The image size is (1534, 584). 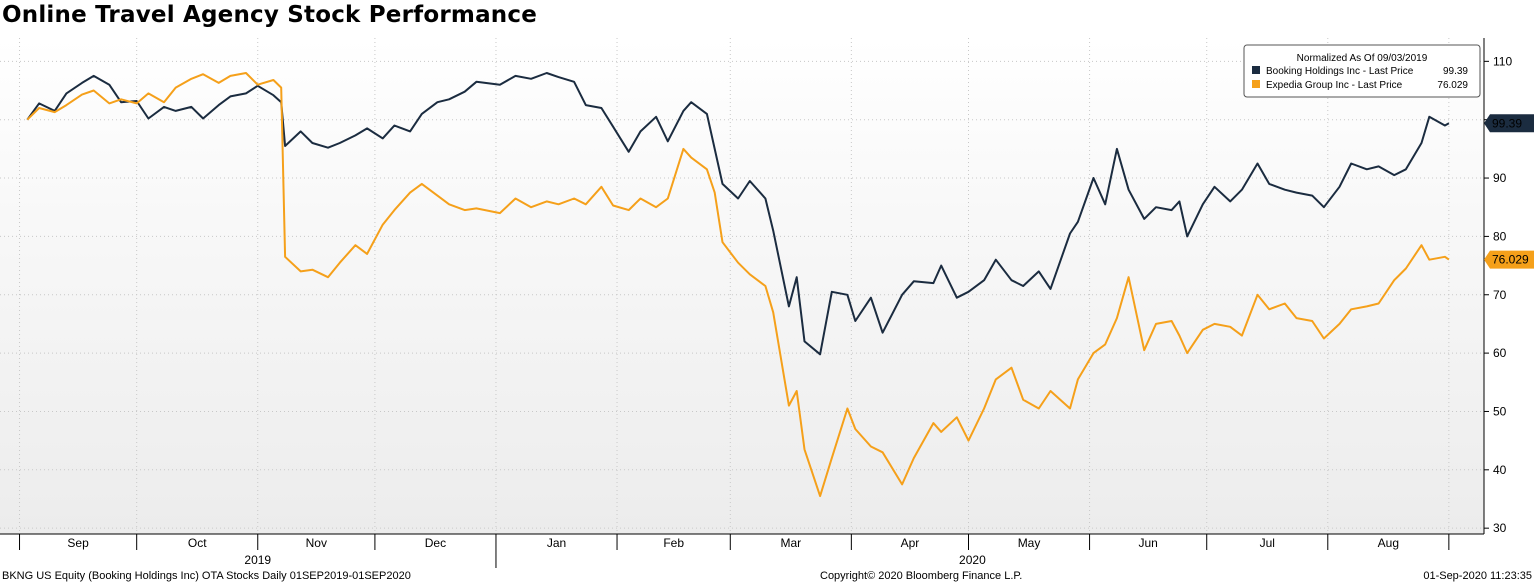 I want to click on last-value-label: 99.39, so click(x=1507, y=123).